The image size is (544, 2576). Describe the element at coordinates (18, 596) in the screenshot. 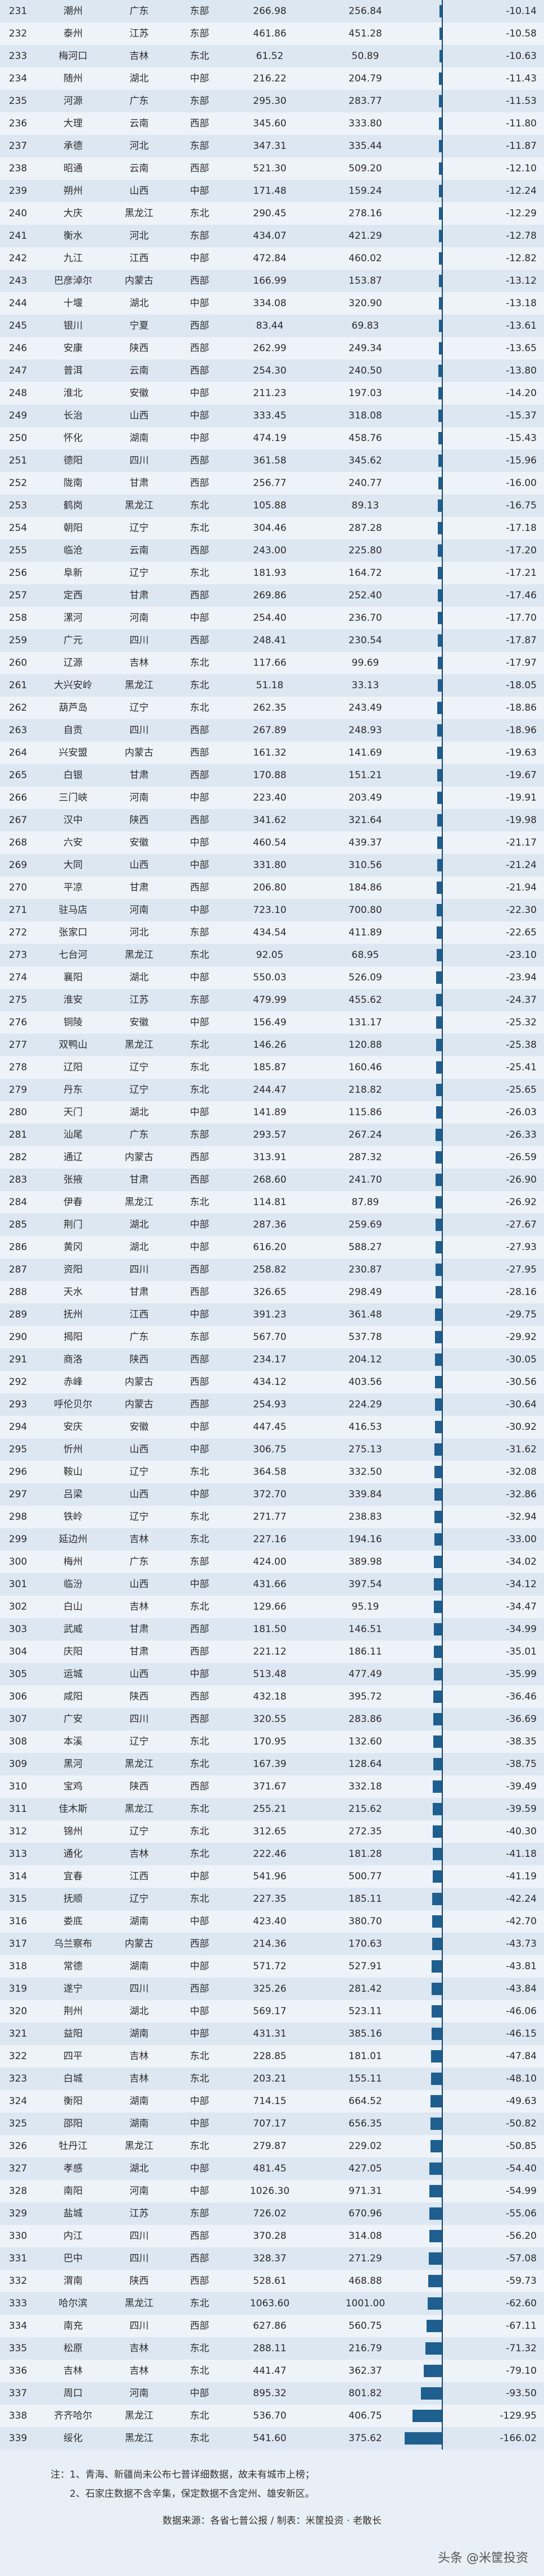

I see `rank: 257` at that location.